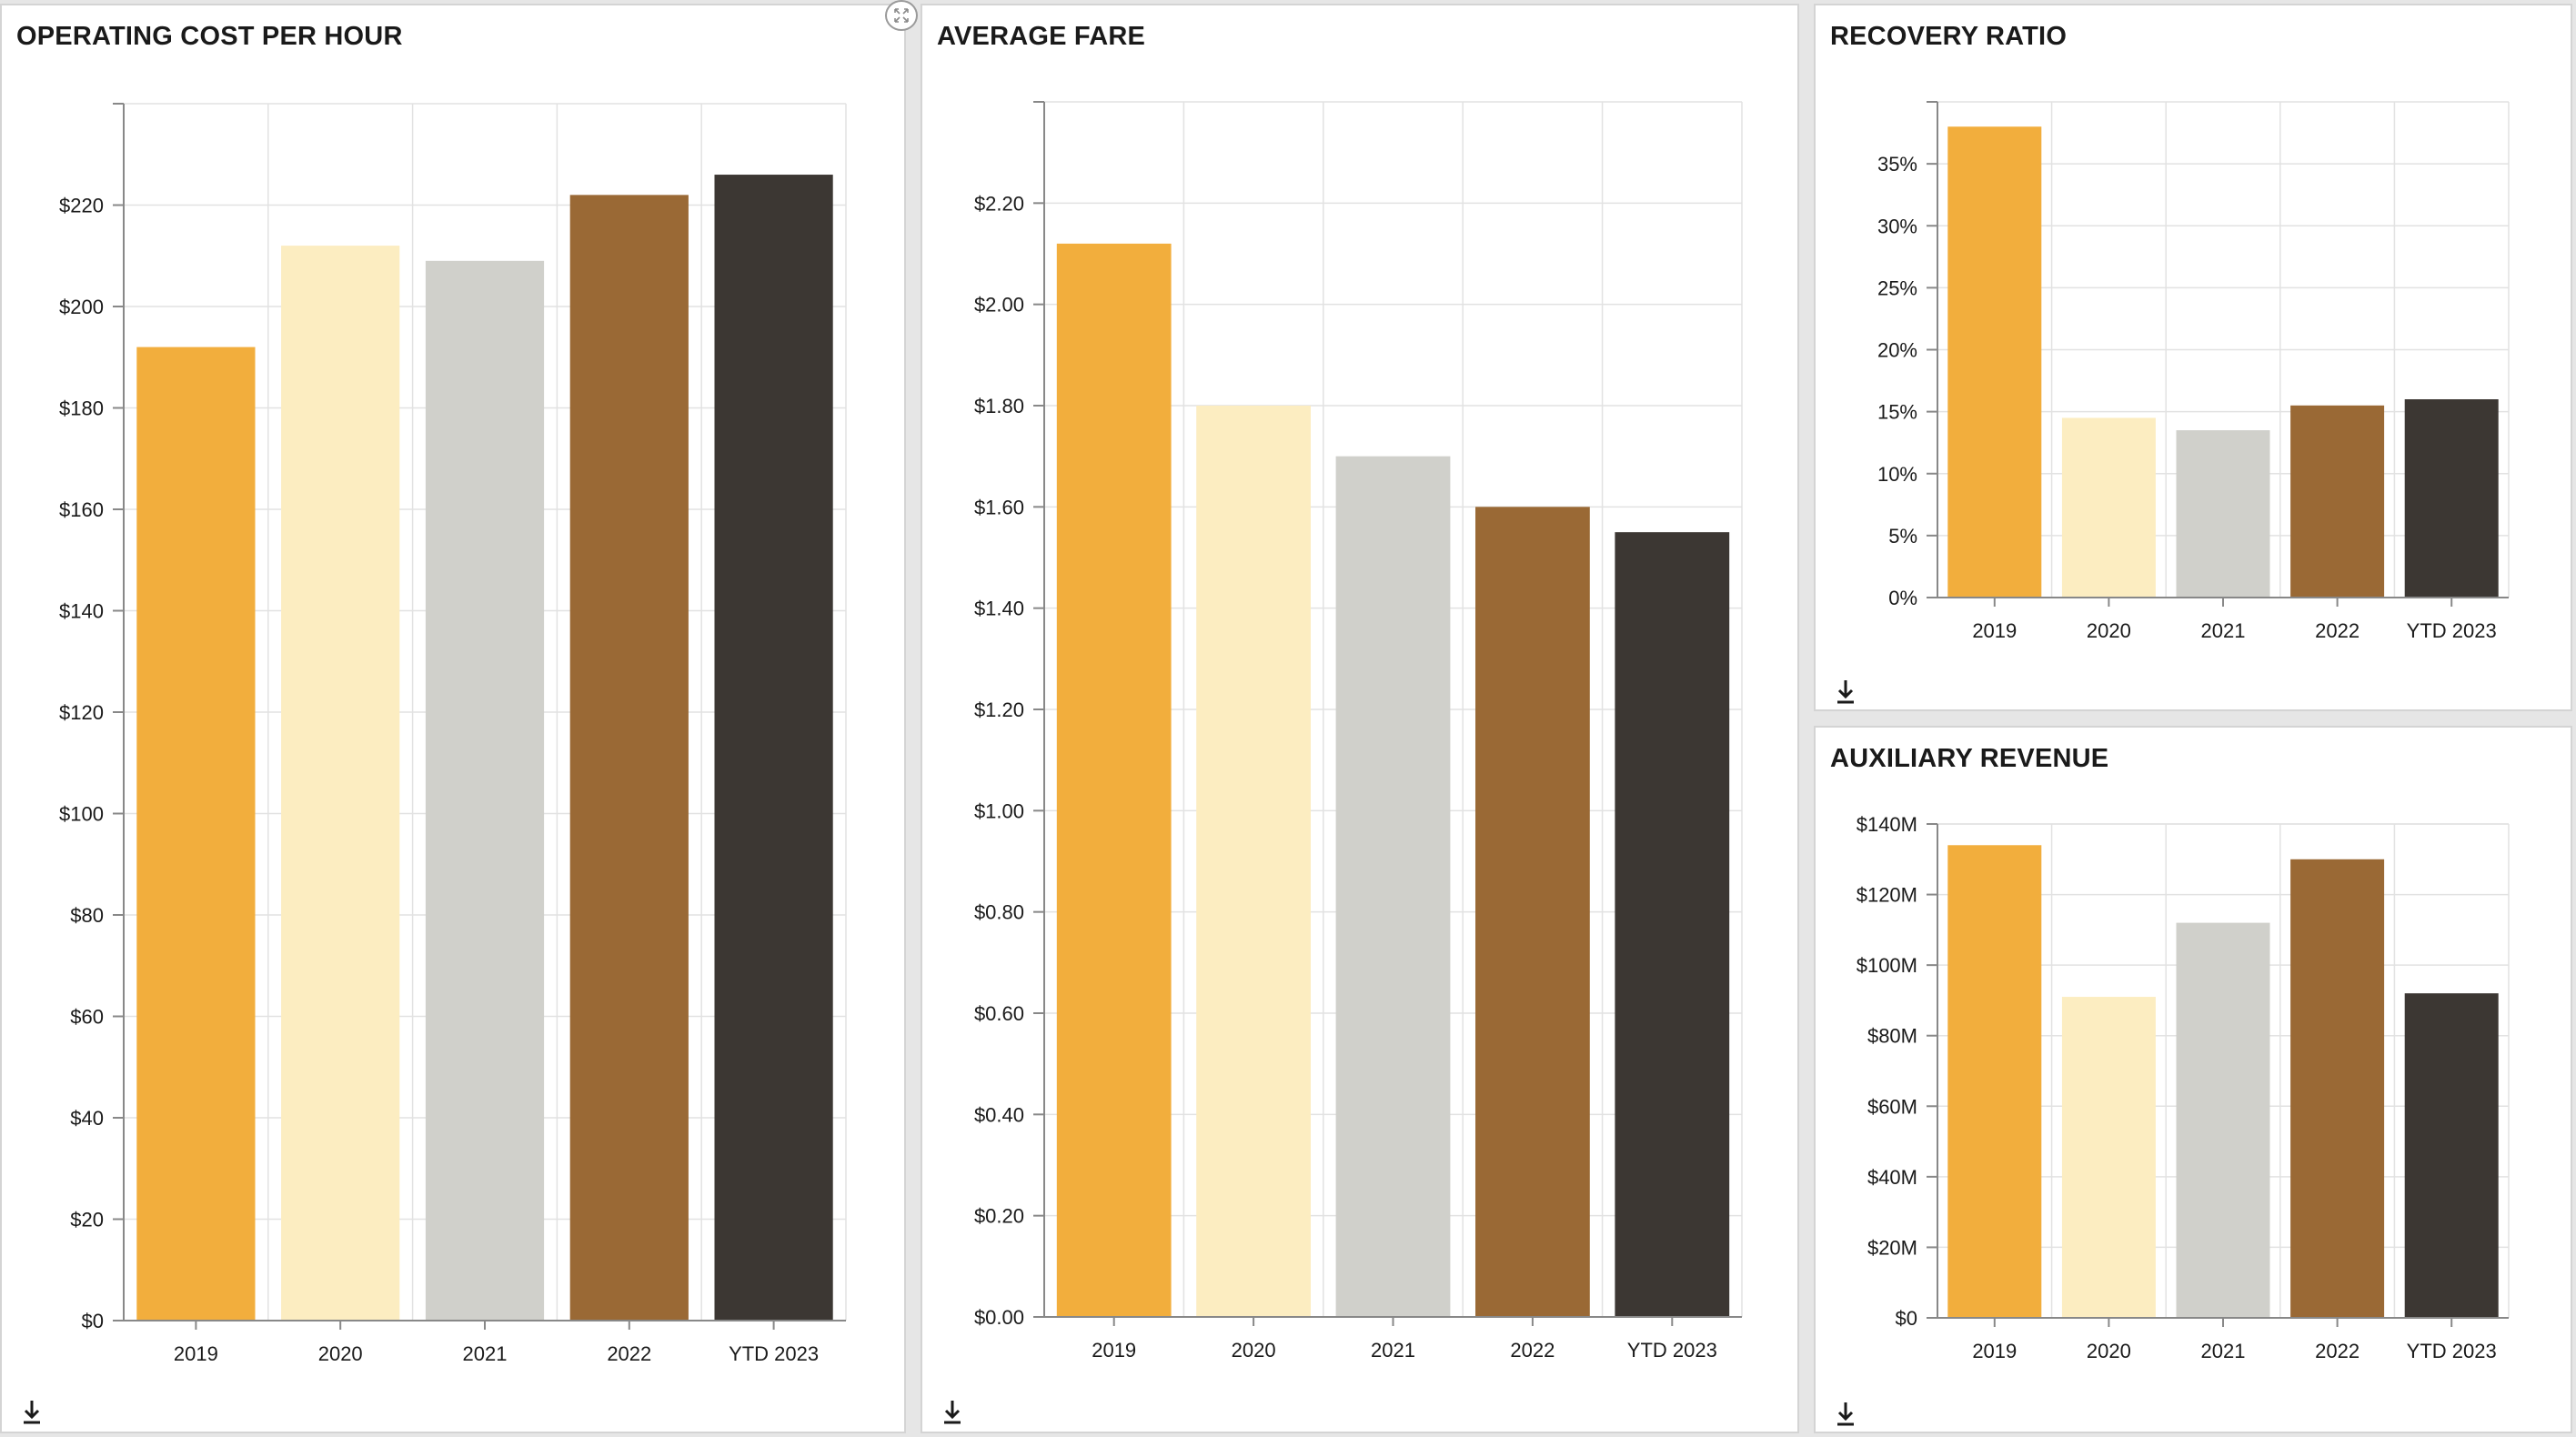 The width and height of the screenshot is (2576, 1437). What do you see at coordinates (209, 36) in the screenshot?
I see `panel-title: OPERATING COST PER HOUR` at bounding box center [209, 36].